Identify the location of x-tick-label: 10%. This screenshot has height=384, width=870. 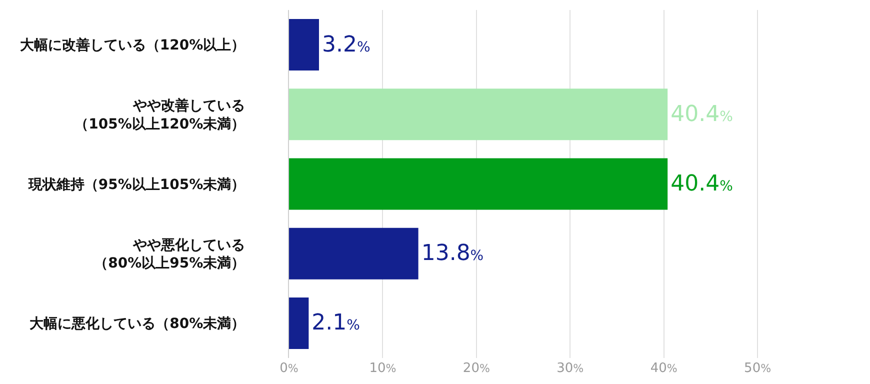
(382, 368).